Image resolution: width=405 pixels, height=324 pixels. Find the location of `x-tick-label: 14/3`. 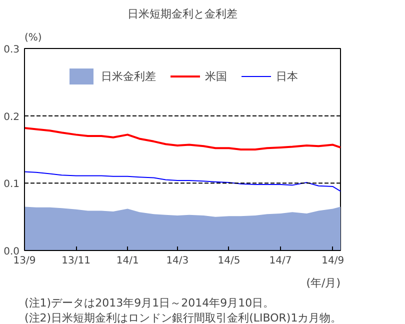

x-tick-label: 14/3 is located at coordinates (177, 261).